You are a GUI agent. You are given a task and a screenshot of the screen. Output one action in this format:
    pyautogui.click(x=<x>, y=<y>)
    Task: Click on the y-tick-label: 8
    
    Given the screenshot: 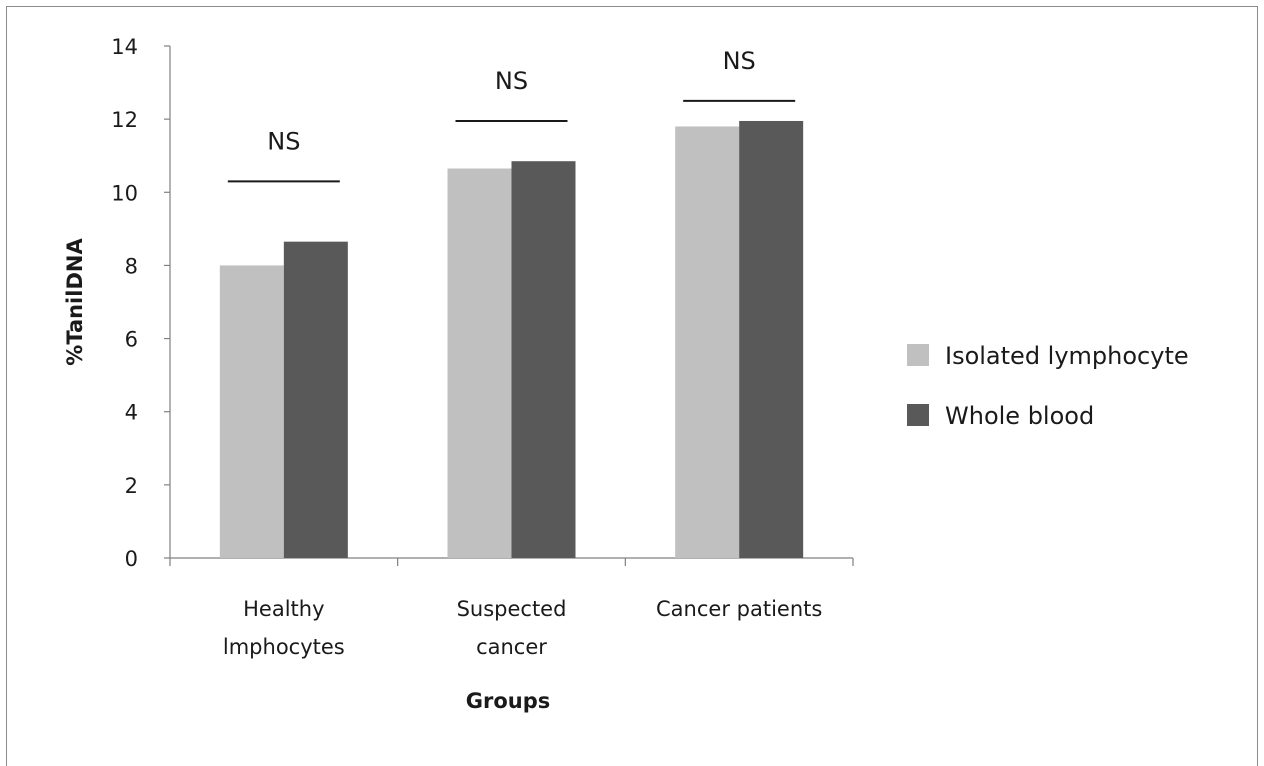 What is the action you would take?
    pyautogui.click(x=131, y=266)
    